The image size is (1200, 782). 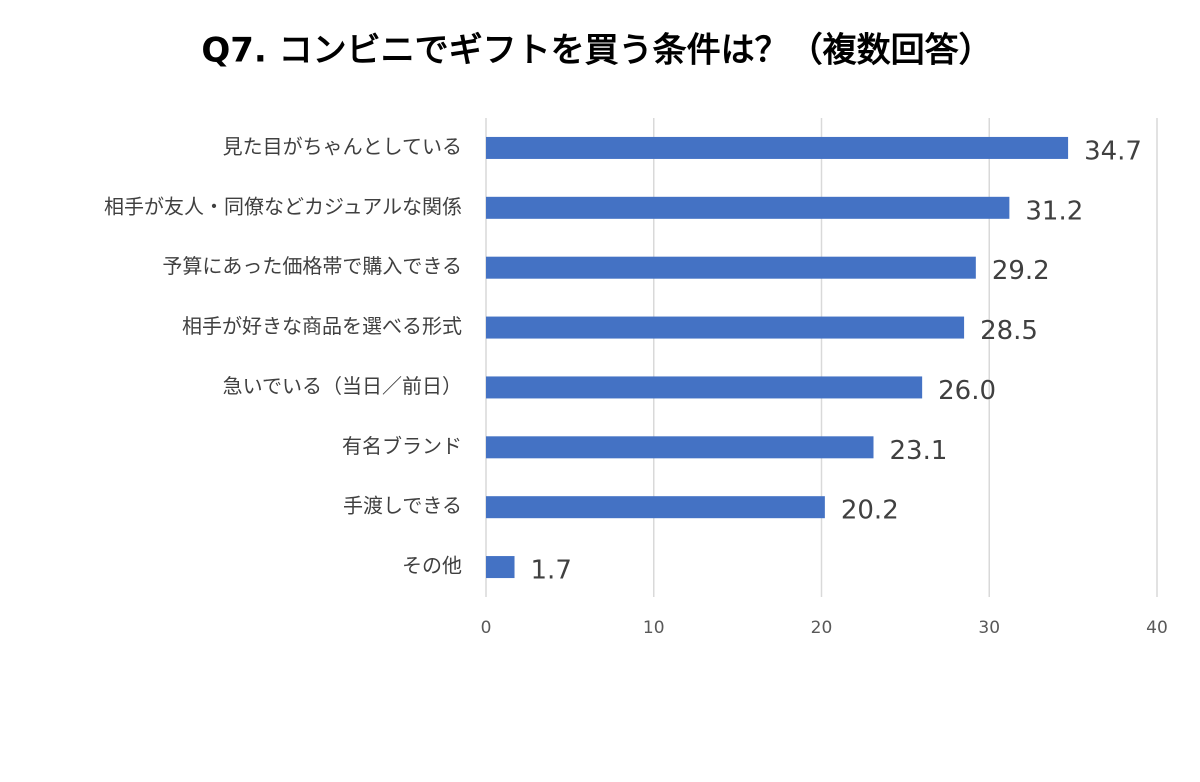 I want to click on value-label: 28.5, so click(x=1009, y=331).